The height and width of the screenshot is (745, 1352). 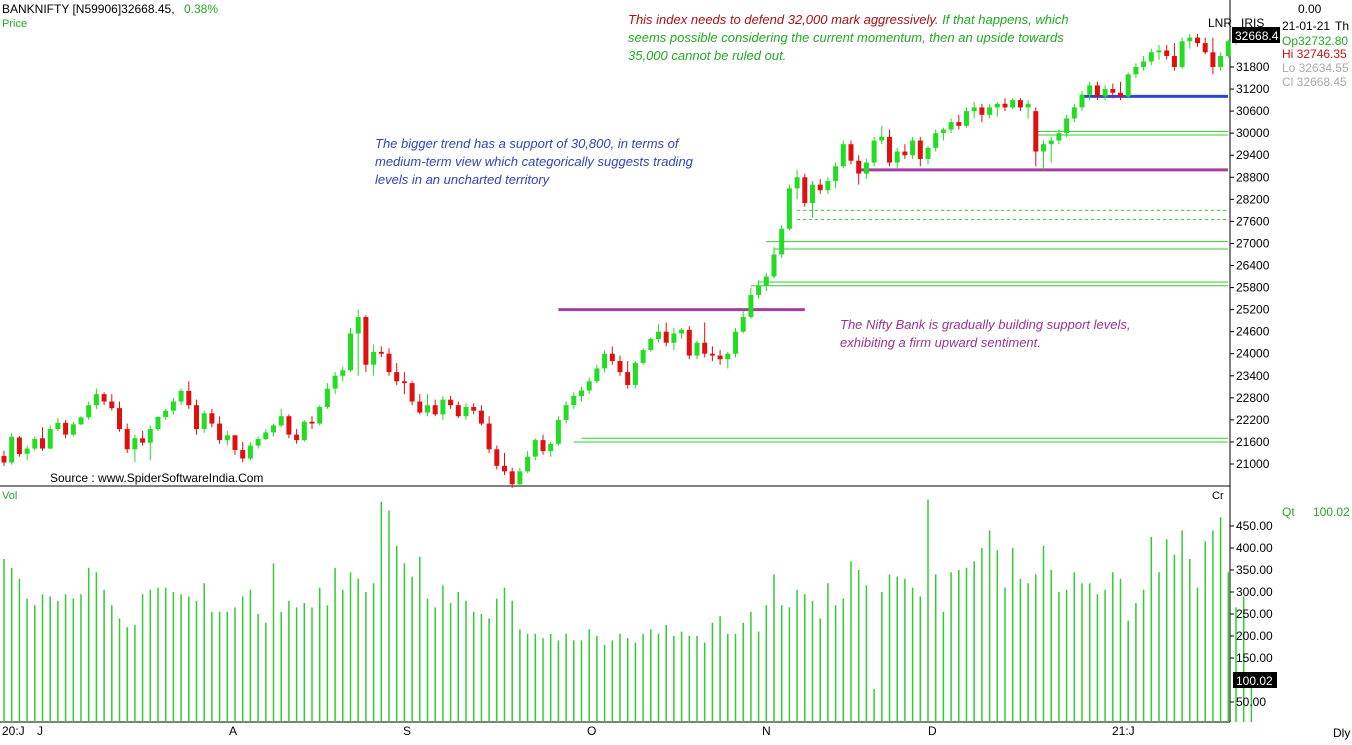 I want to click on price-tick-label: 26400, so click(x=1253, y=266).